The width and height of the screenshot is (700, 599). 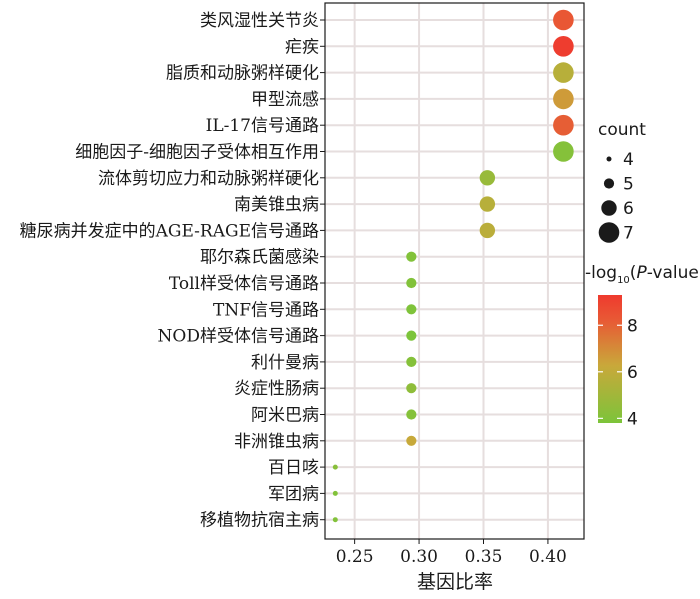 I want to click on color-bar-tick-label: 6, so click(x=632, y=373).